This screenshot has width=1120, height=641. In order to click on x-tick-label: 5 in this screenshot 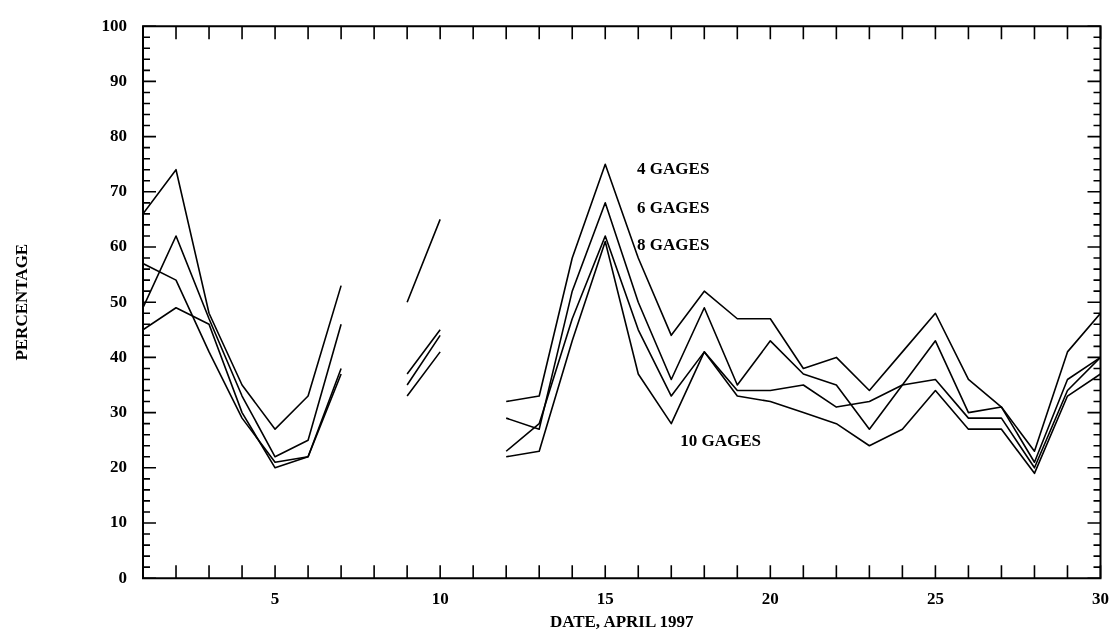, I will do `click(275, 598)`.